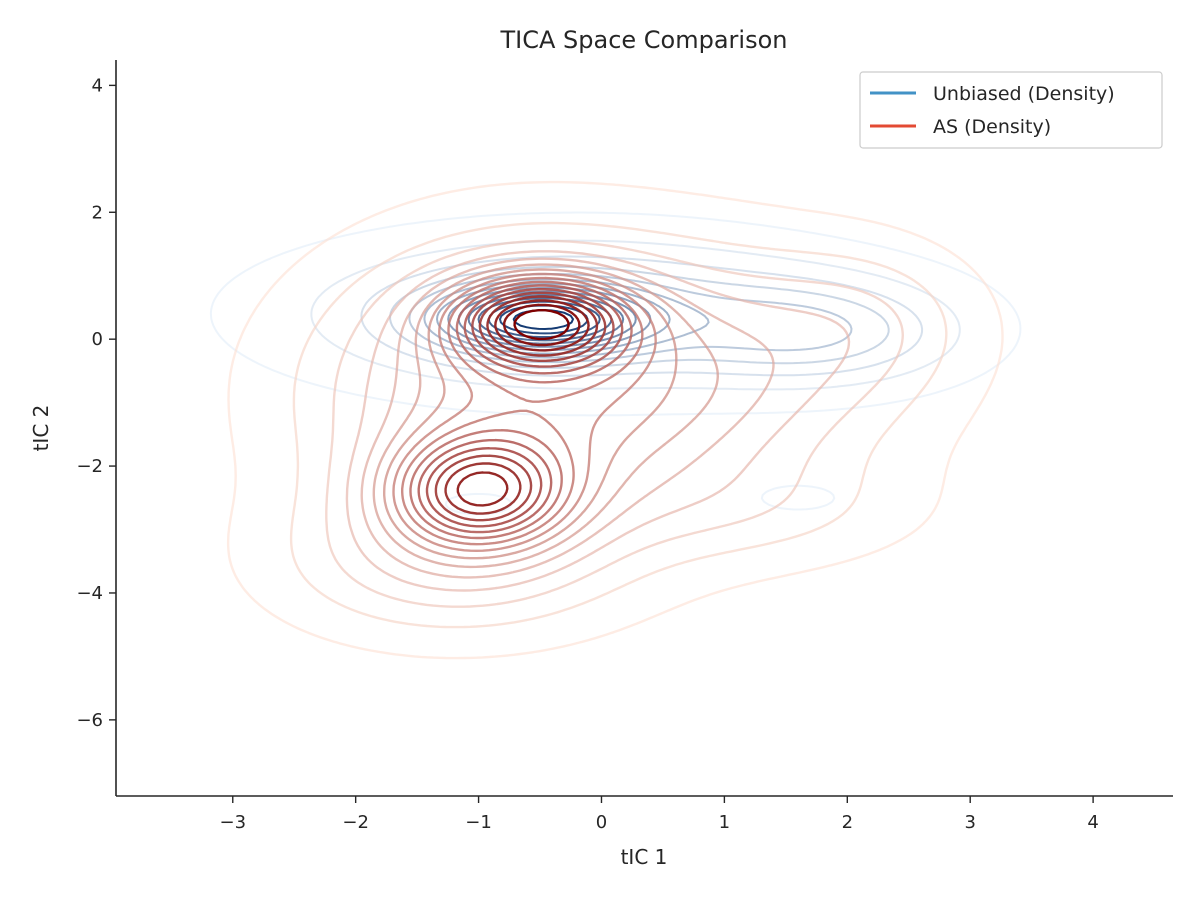 The width and height of the screenshot is (1200, 901). I want to click on x-tick-label: 0, so click(601, 822).